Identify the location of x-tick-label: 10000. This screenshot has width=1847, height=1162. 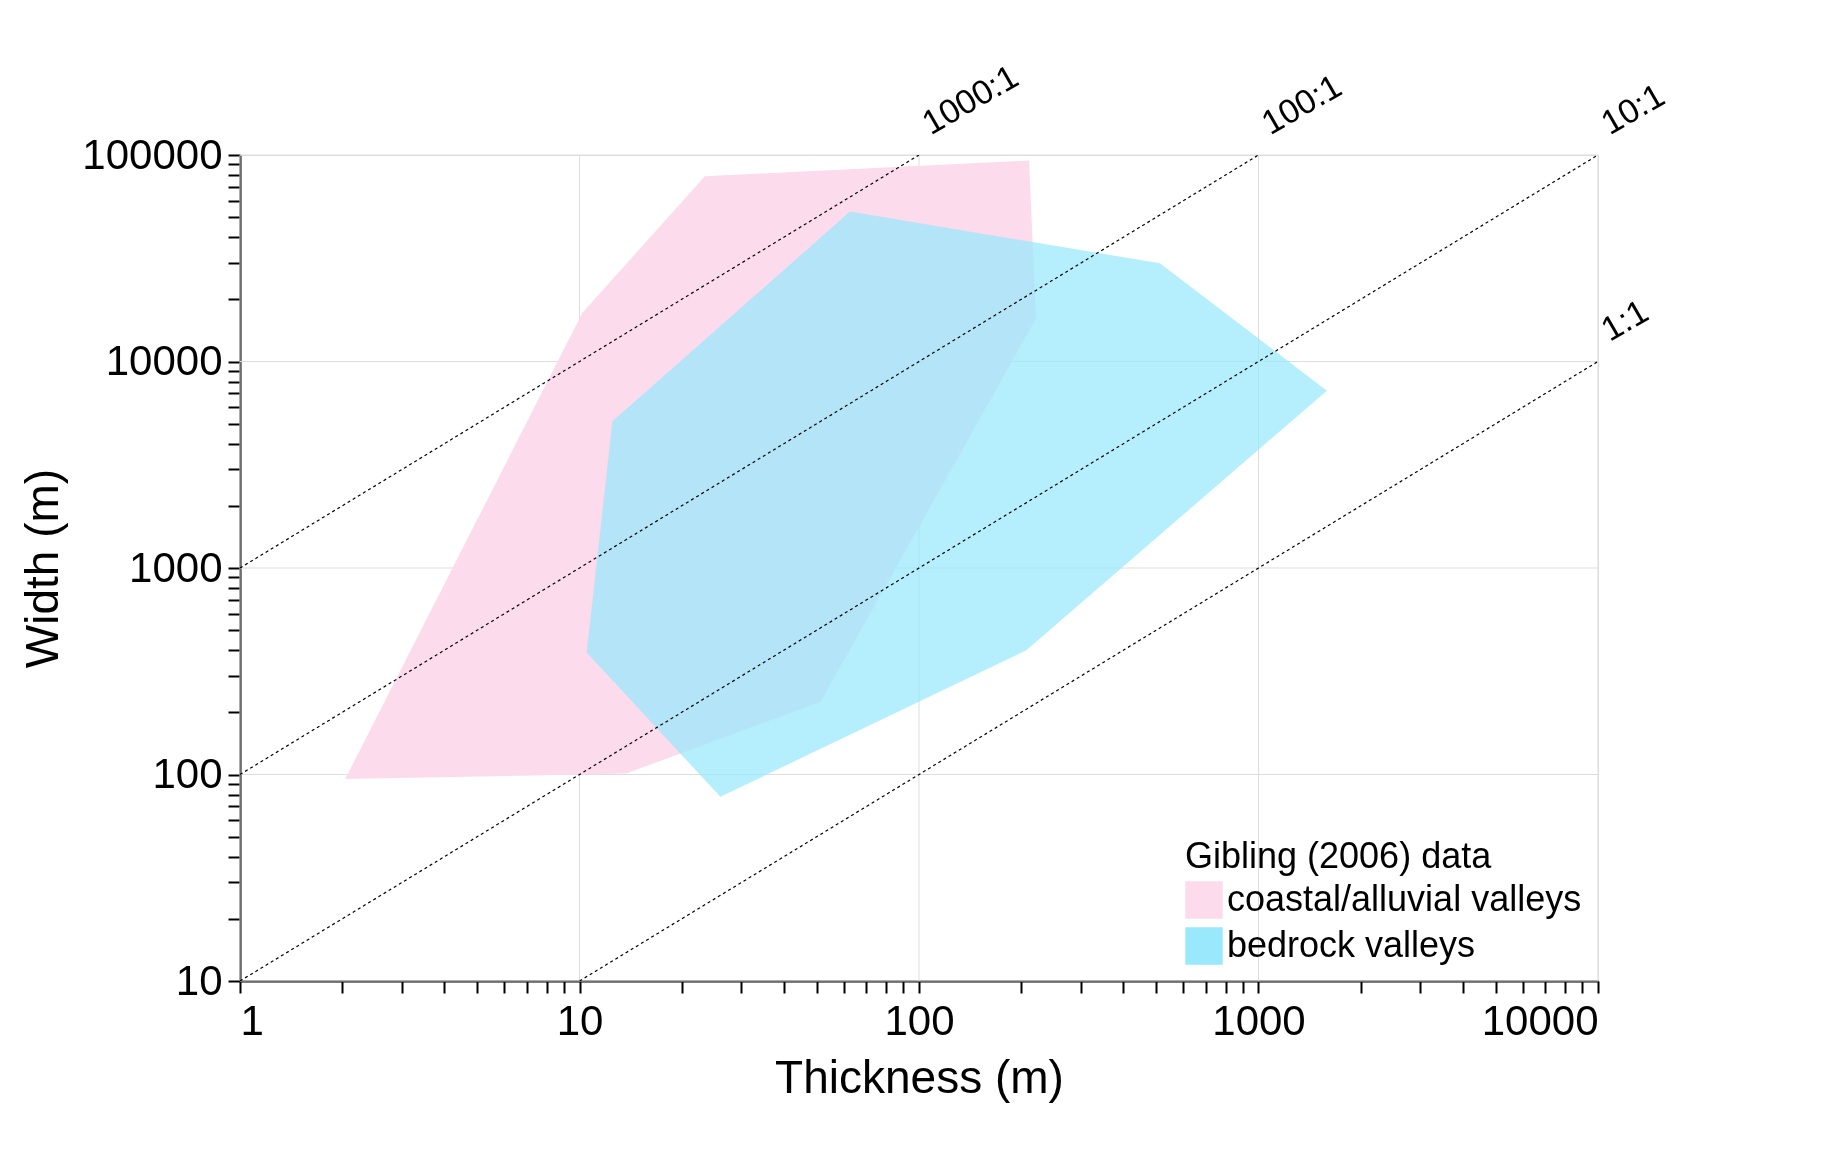
(1540, 1020).